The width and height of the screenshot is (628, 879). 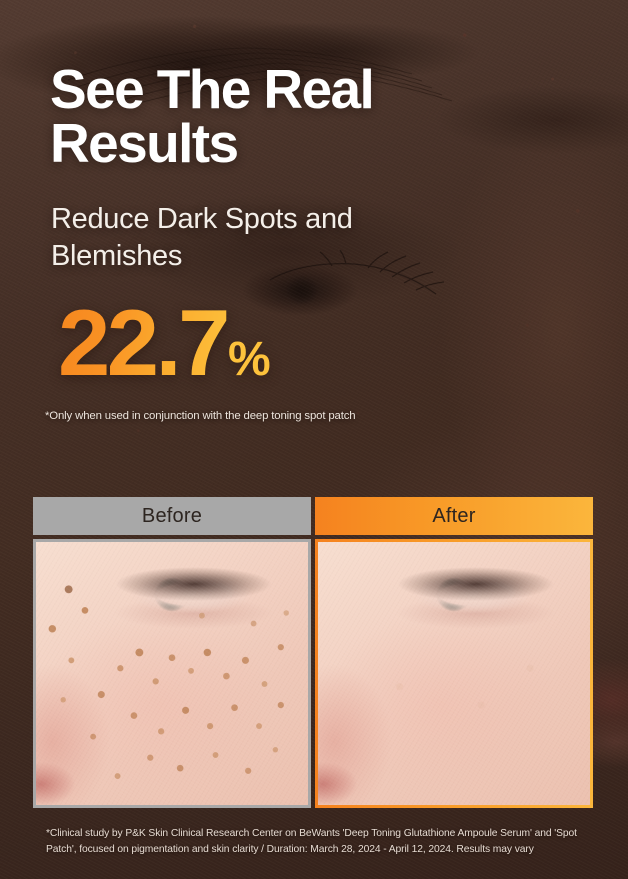 What do you see at coordinates (357, 272) in the screenshot?
I see `eyelash-strokes` at bounding box center [357, 272].